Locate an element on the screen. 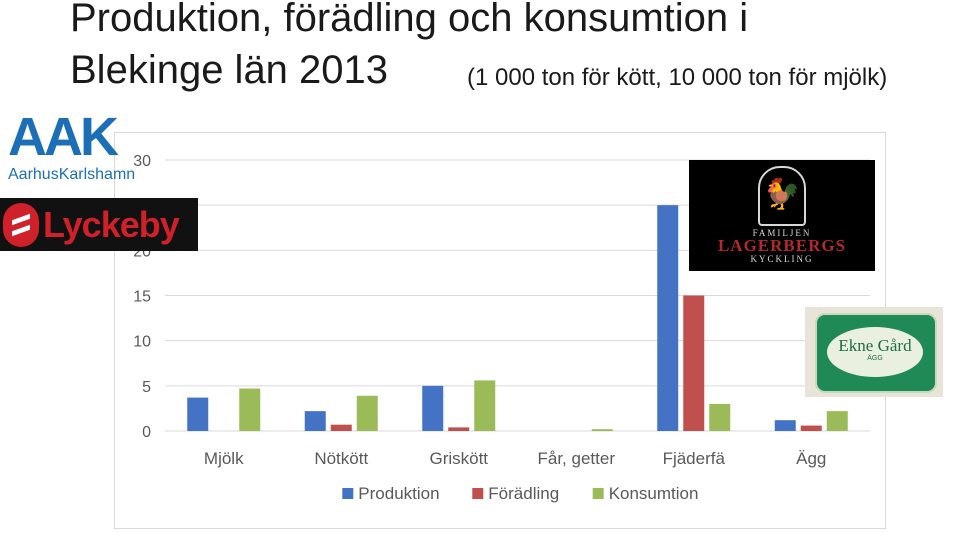 The height and width of the screenshot is (533, 960). lyckeby-logo-text: Lyckeby is located at coordinates (111, 224).